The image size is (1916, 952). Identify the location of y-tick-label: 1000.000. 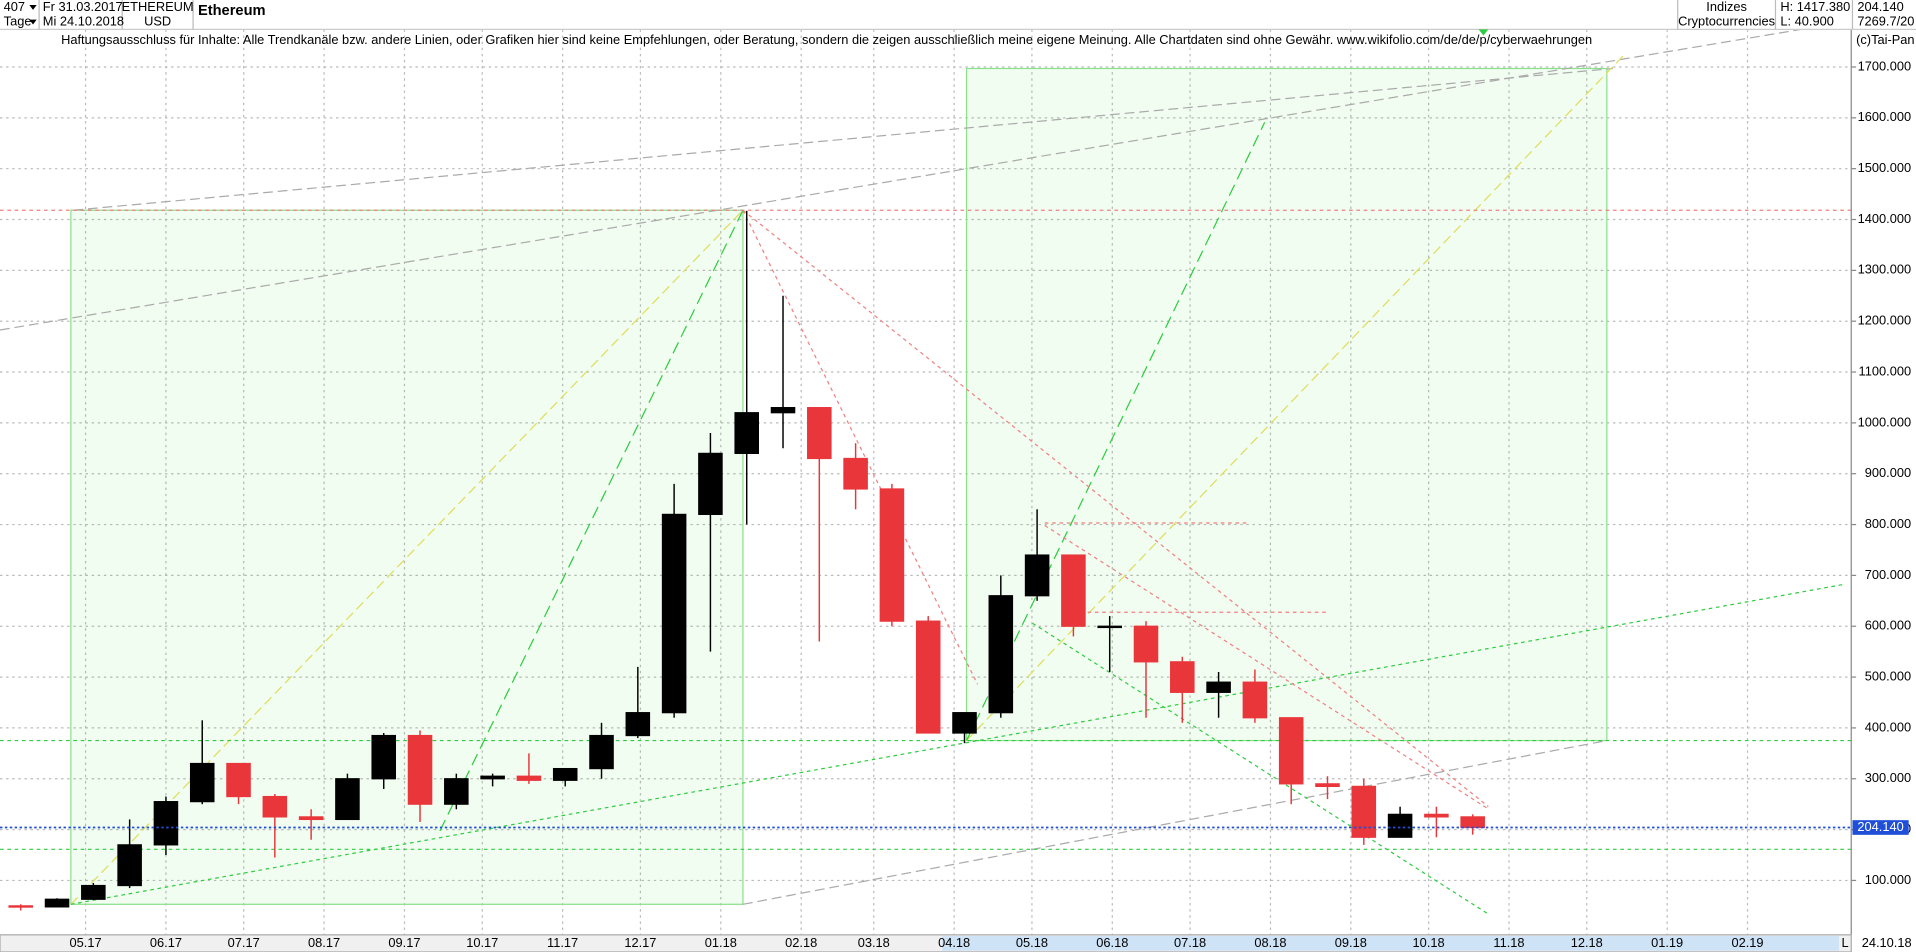
(1885, 421).